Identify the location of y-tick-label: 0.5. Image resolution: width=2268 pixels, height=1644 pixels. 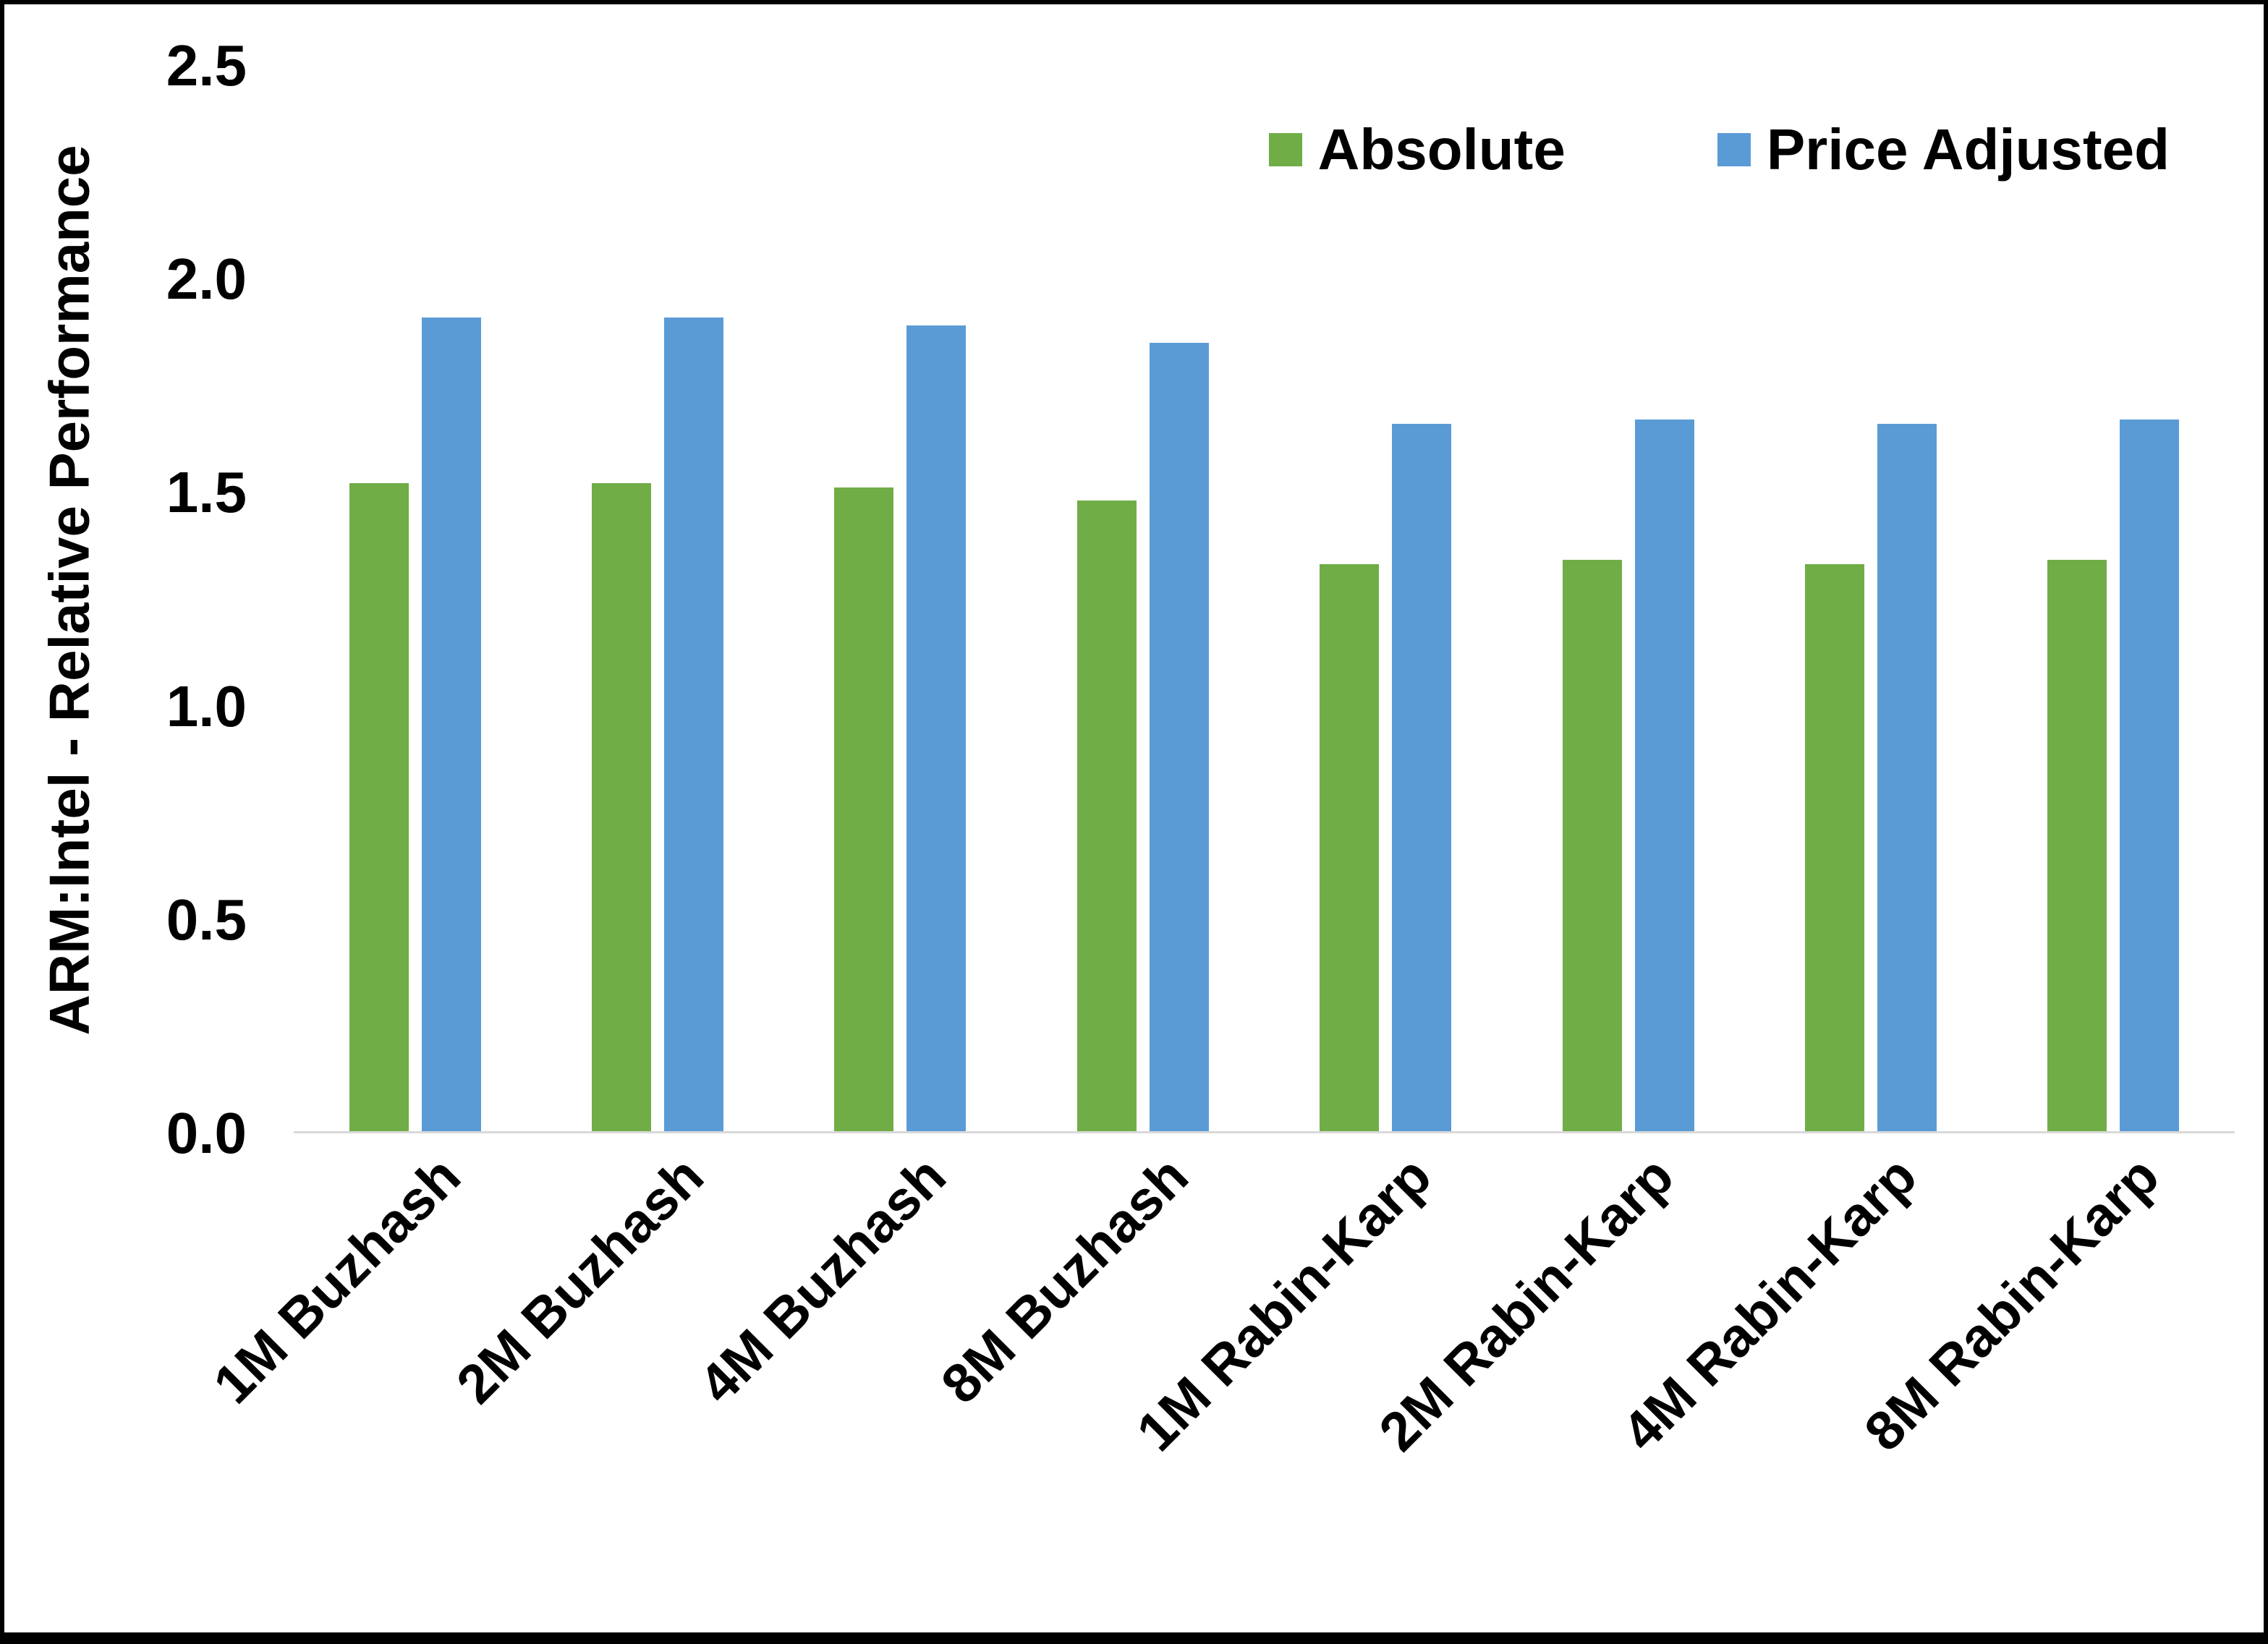
(206, 919).